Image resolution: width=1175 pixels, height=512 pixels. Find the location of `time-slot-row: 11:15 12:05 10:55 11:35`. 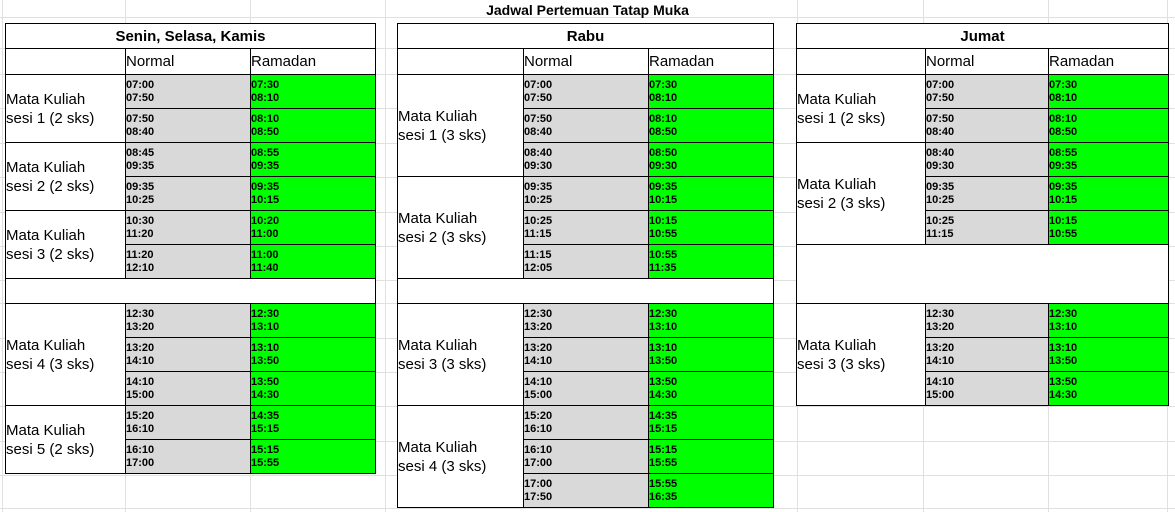

time-slot-row: 11:15 12:05 10:55 11:35 is located at coordinates (586, 261).